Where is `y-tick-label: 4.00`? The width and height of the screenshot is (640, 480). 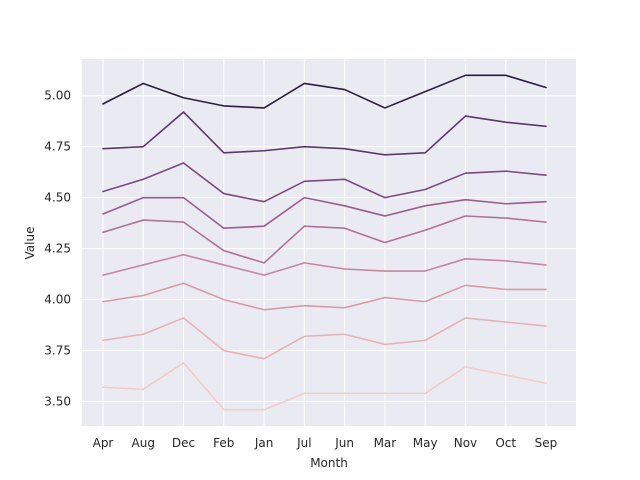
y-tick-label: 4.00 is located at coordinates (57, 300).